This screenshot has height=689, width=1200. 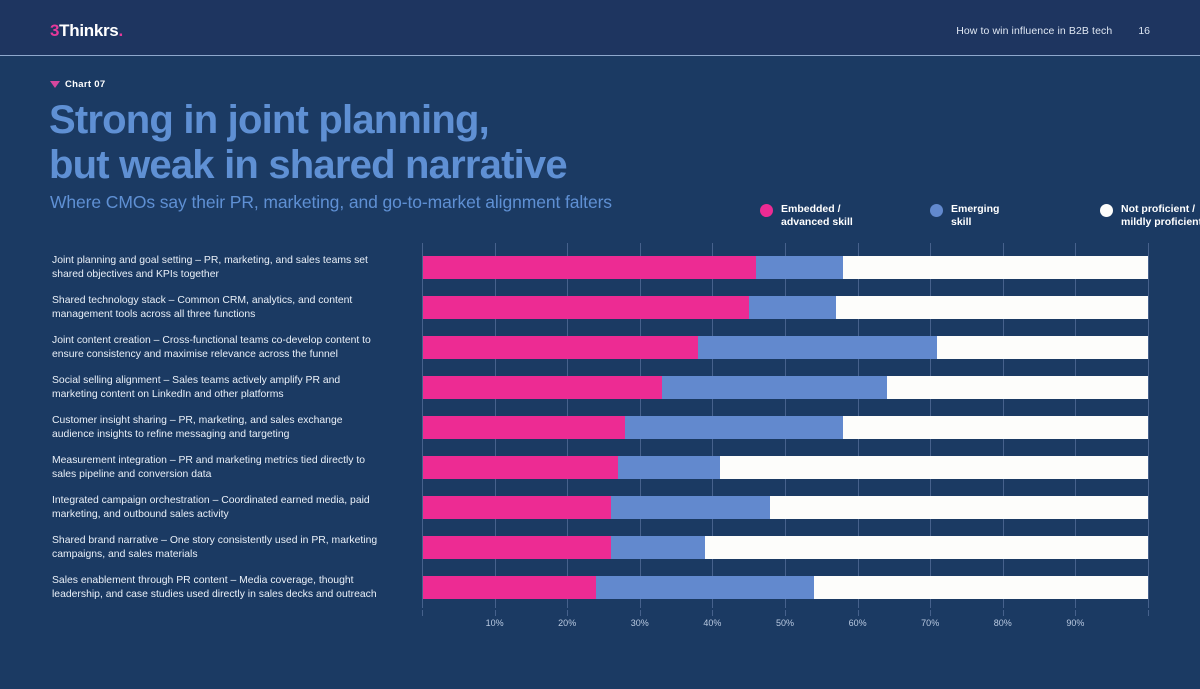 I want to click on chart-eyebrow: Chart 07, so click(x=77, y=84).